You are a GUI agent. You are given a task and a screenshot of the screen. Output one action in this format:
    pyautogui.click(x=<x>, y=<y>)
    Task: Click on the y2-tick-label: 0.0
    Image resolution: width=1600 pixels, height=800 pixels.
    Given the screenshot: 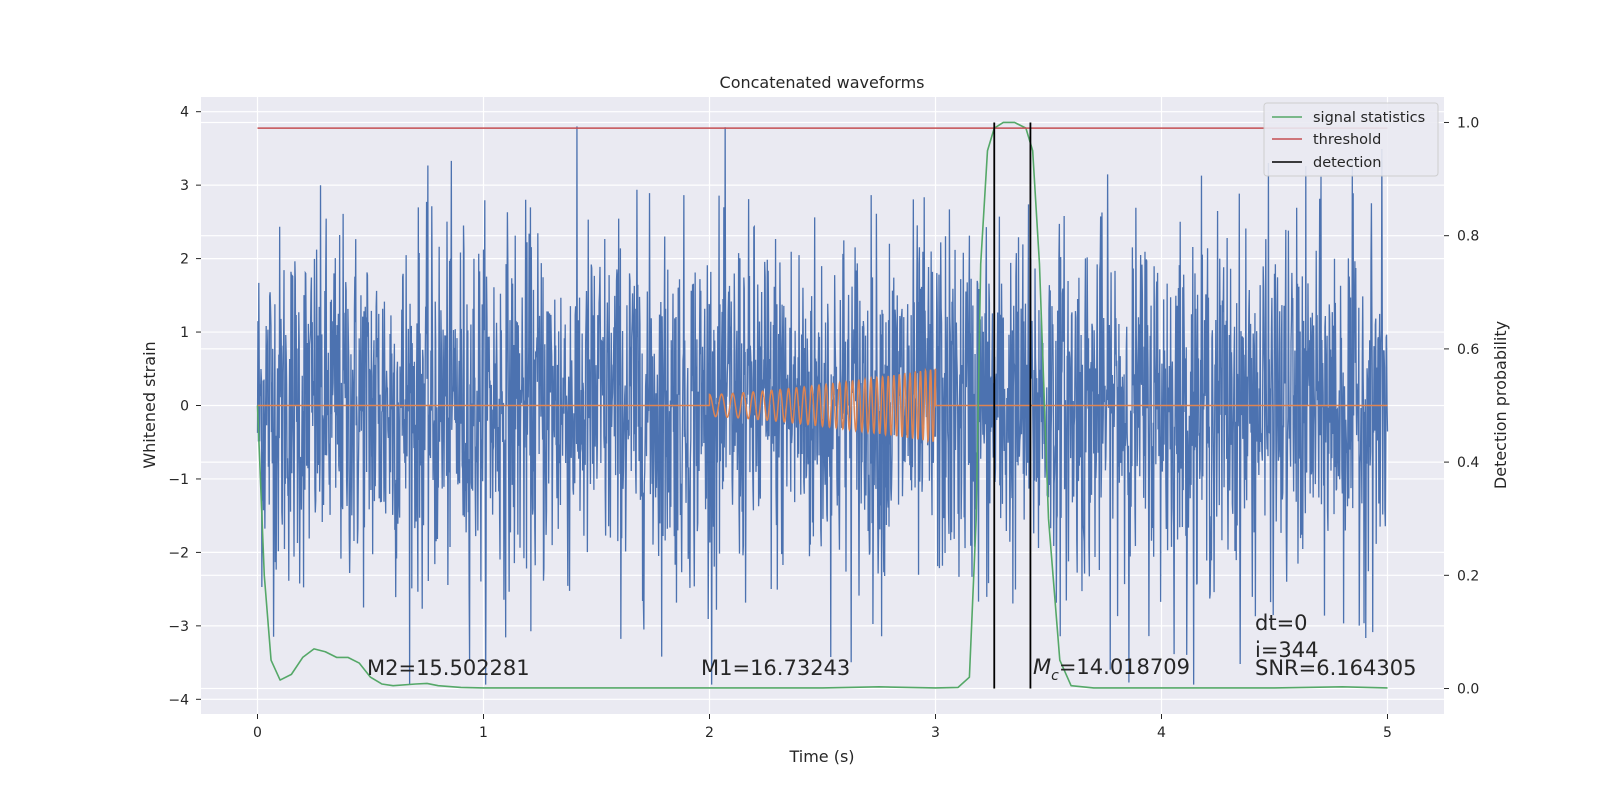 What is the action you would take?
    pyautogui.click(x=1468, y=690)
    